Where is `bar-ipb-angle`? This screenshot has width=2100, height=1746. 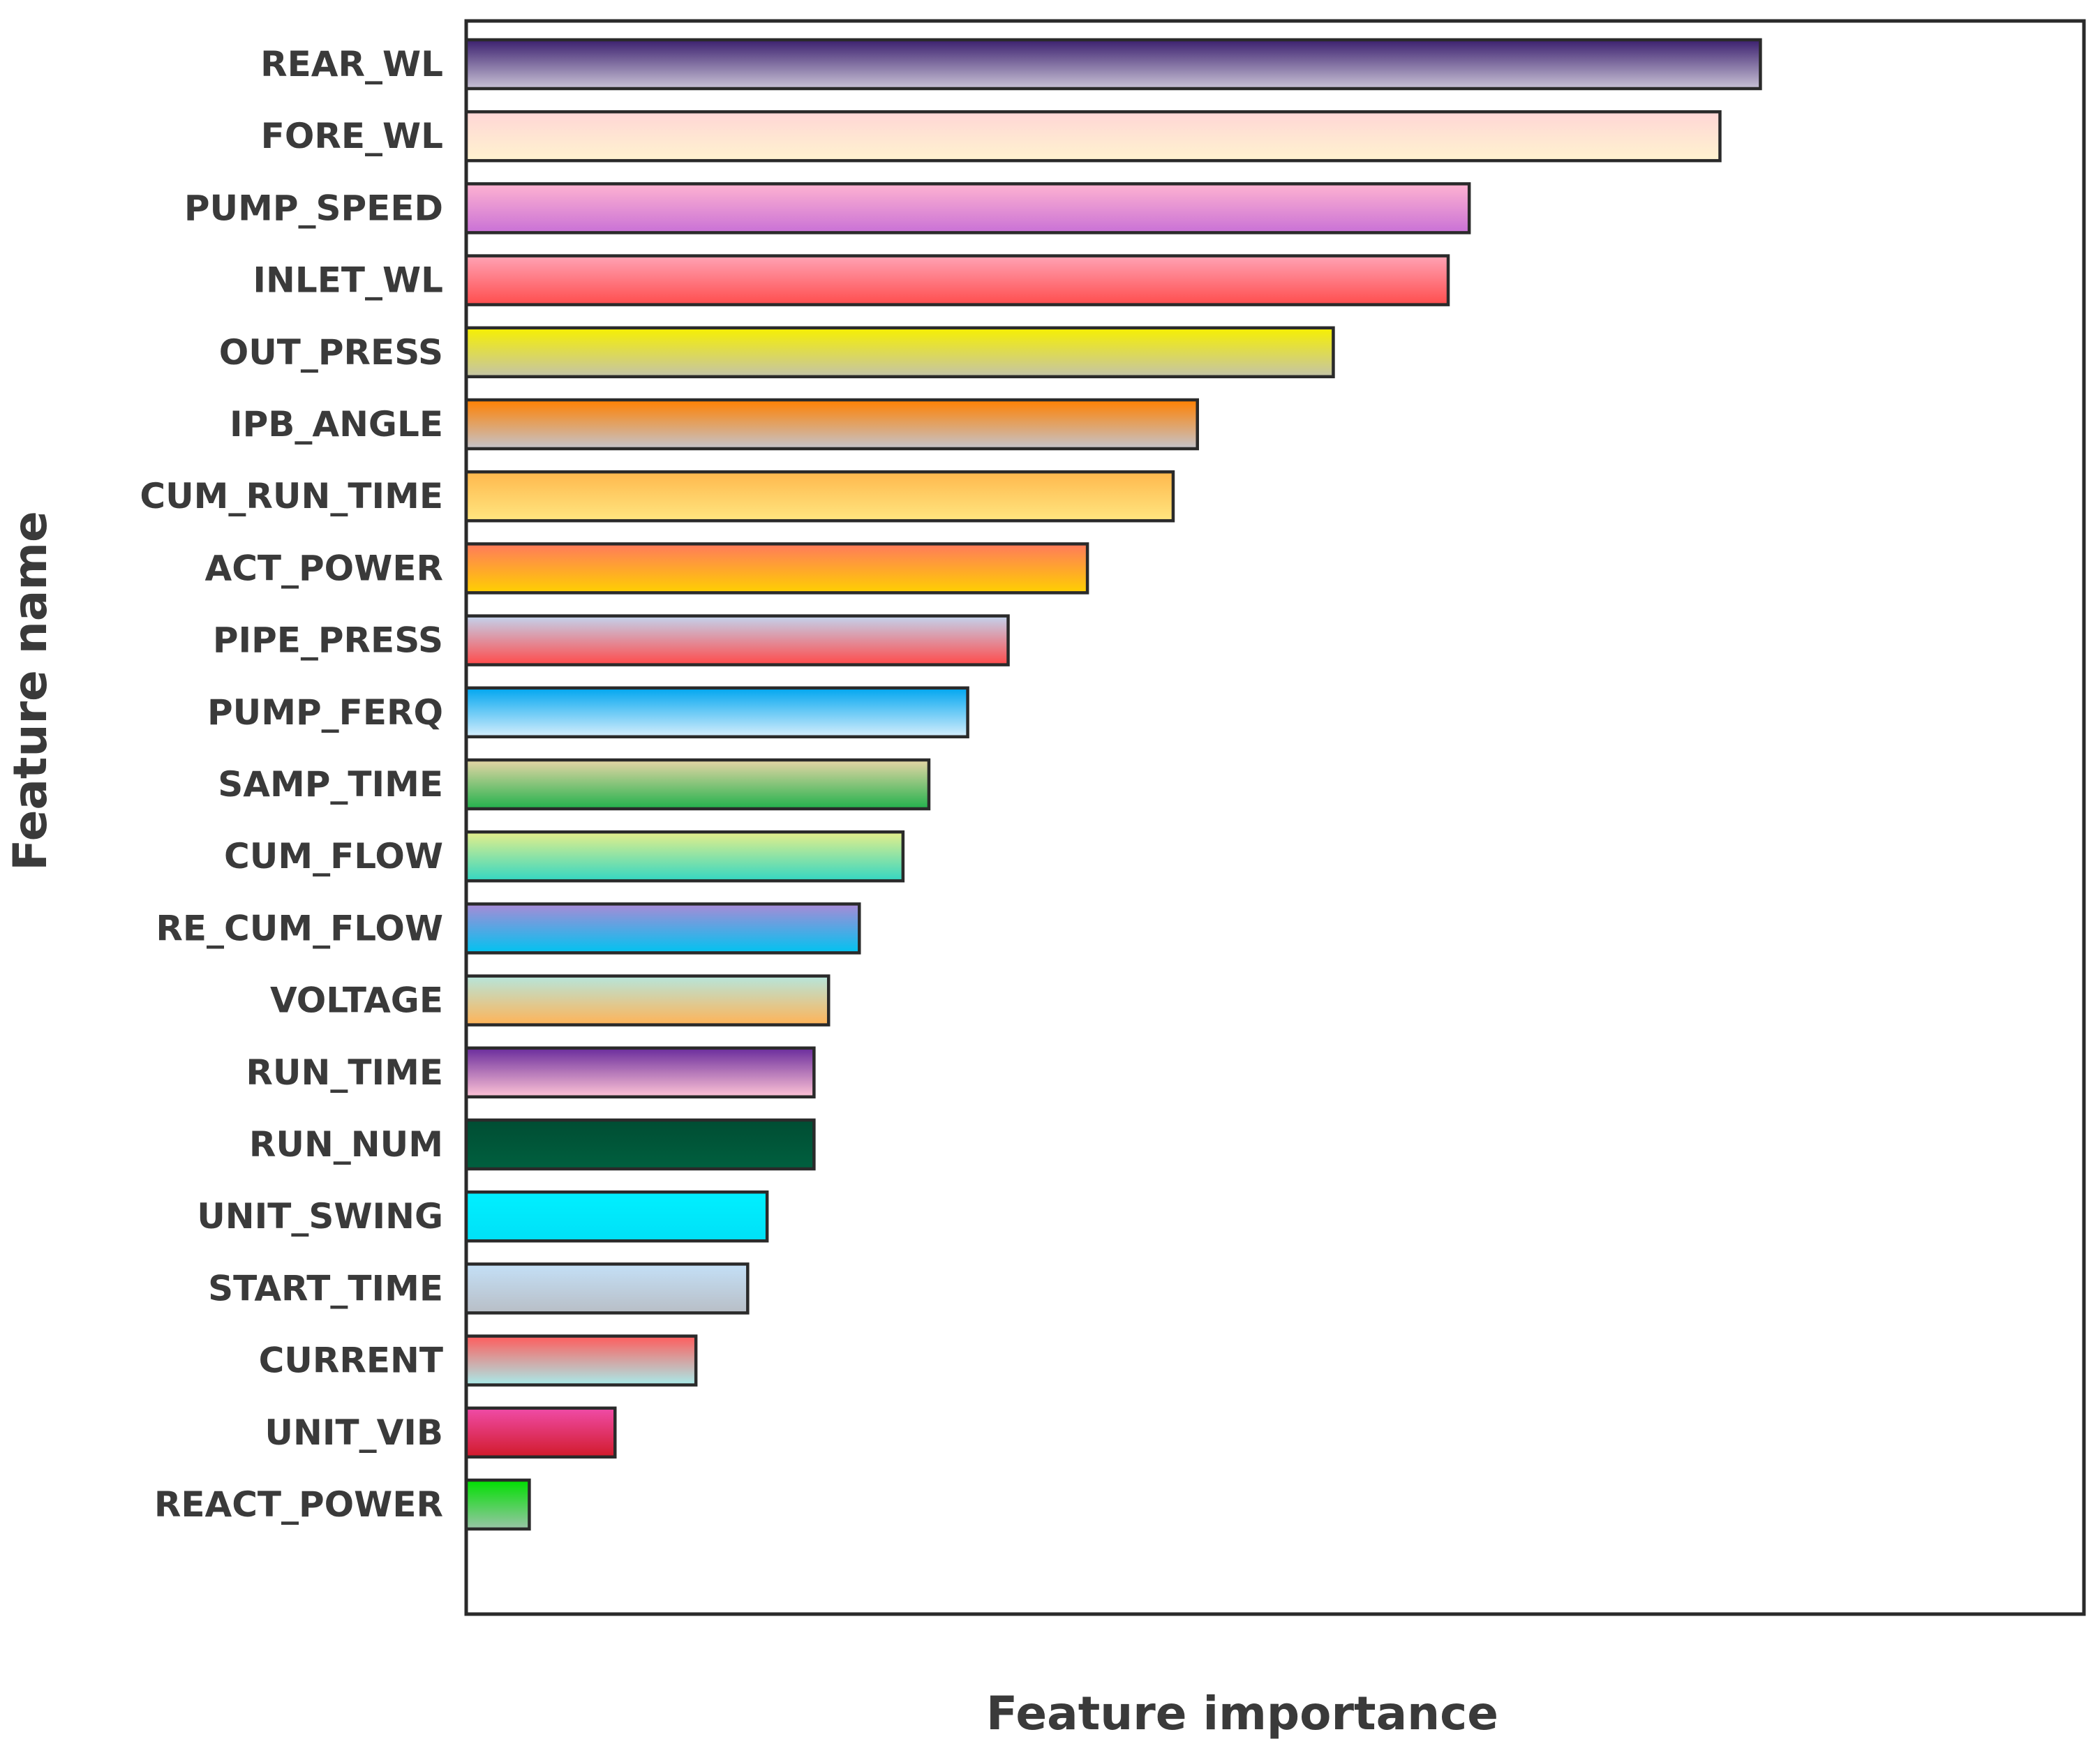
bar-ipb-angle is located at coordinates (831, 424).